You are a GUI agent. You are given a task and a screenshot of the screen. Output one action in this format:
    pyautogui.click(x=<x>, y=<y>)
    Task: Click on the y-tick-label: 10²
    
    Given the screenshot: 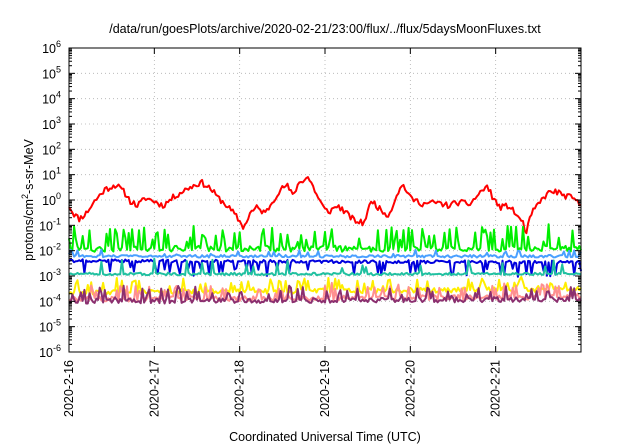 What is the action you would take?
    pyautogui.click(x=51, y=148)
    